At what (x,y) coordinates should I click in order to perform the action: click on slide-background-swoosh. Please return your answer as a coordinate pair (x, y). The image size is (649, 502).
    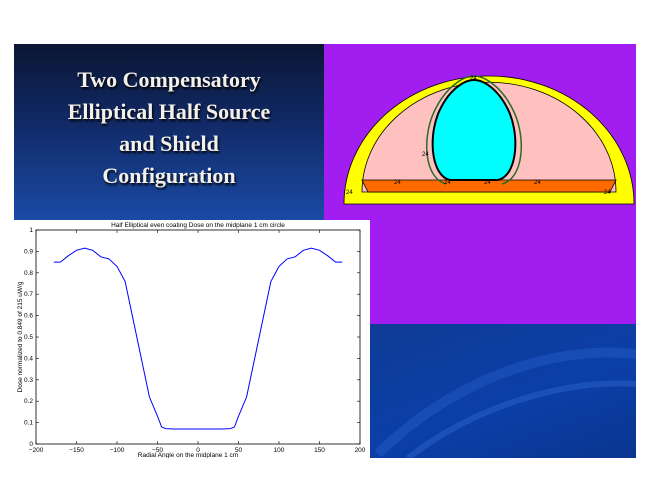
    Looking at the image, I should click on (502, 391).